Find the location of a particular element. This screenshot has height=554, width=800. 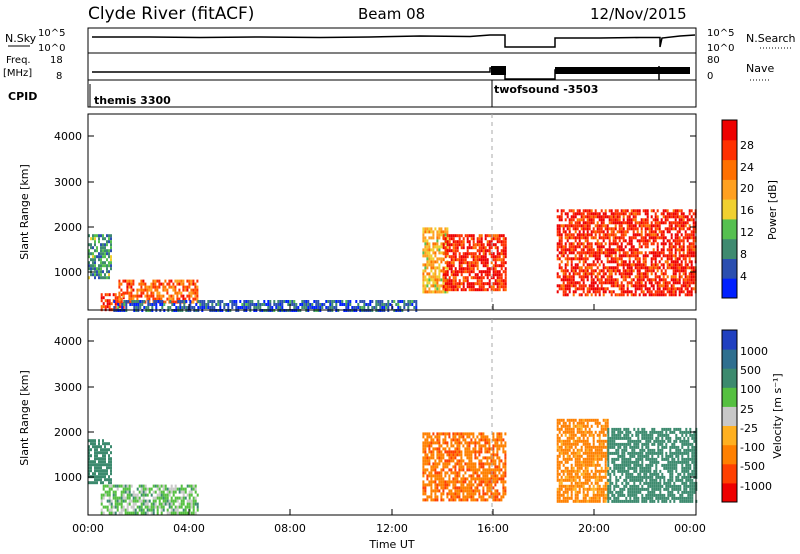

power-cell-2098 is located at coordinates (621, 211).